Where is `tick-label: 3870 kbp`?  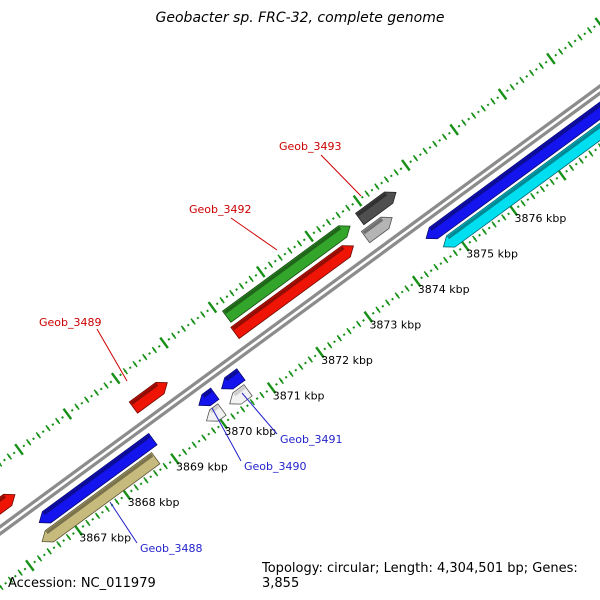
tick-label: 3870 kbp is located at coordinates (250, 431).